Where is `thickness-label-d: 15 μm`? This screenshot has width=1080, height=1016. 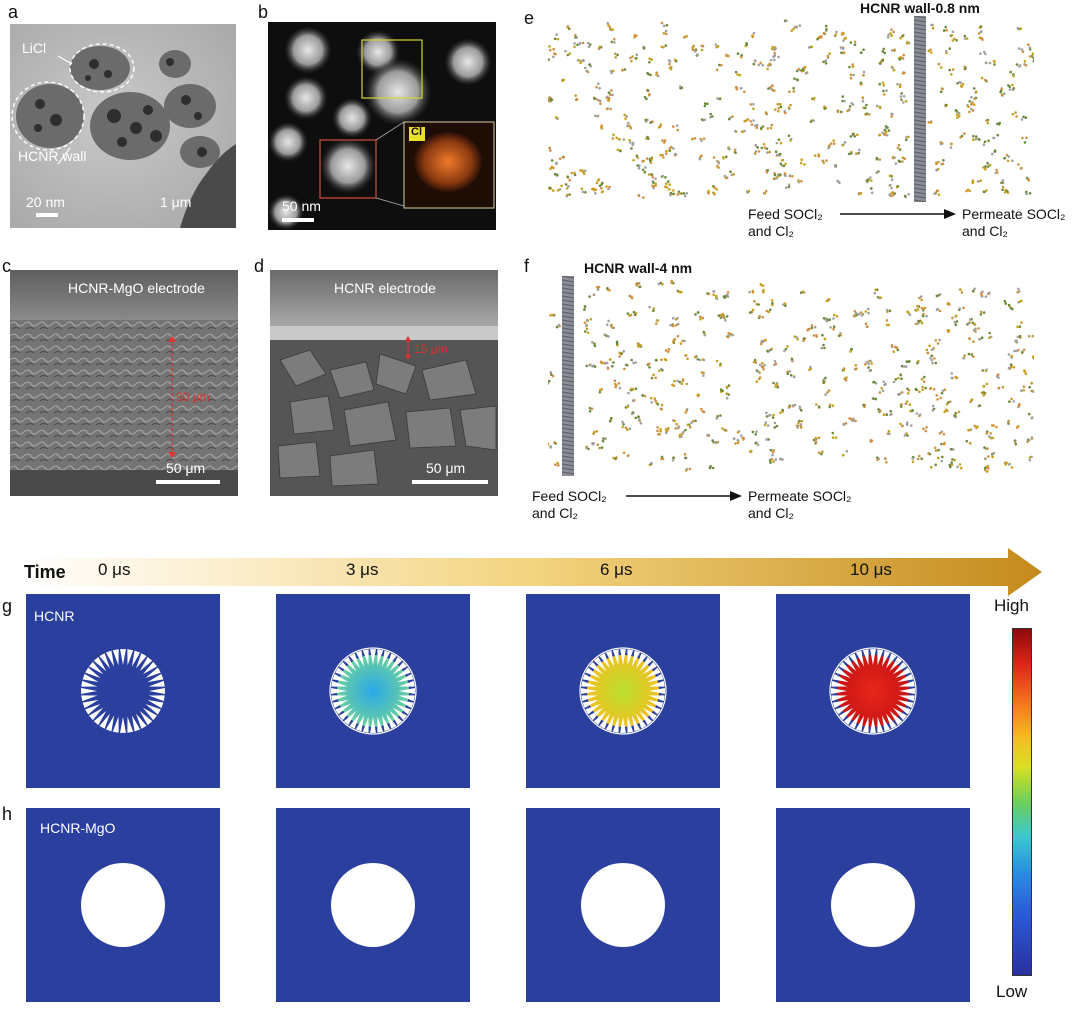
thickness-label-d: 15 μm is located at coordinates (431, 349).